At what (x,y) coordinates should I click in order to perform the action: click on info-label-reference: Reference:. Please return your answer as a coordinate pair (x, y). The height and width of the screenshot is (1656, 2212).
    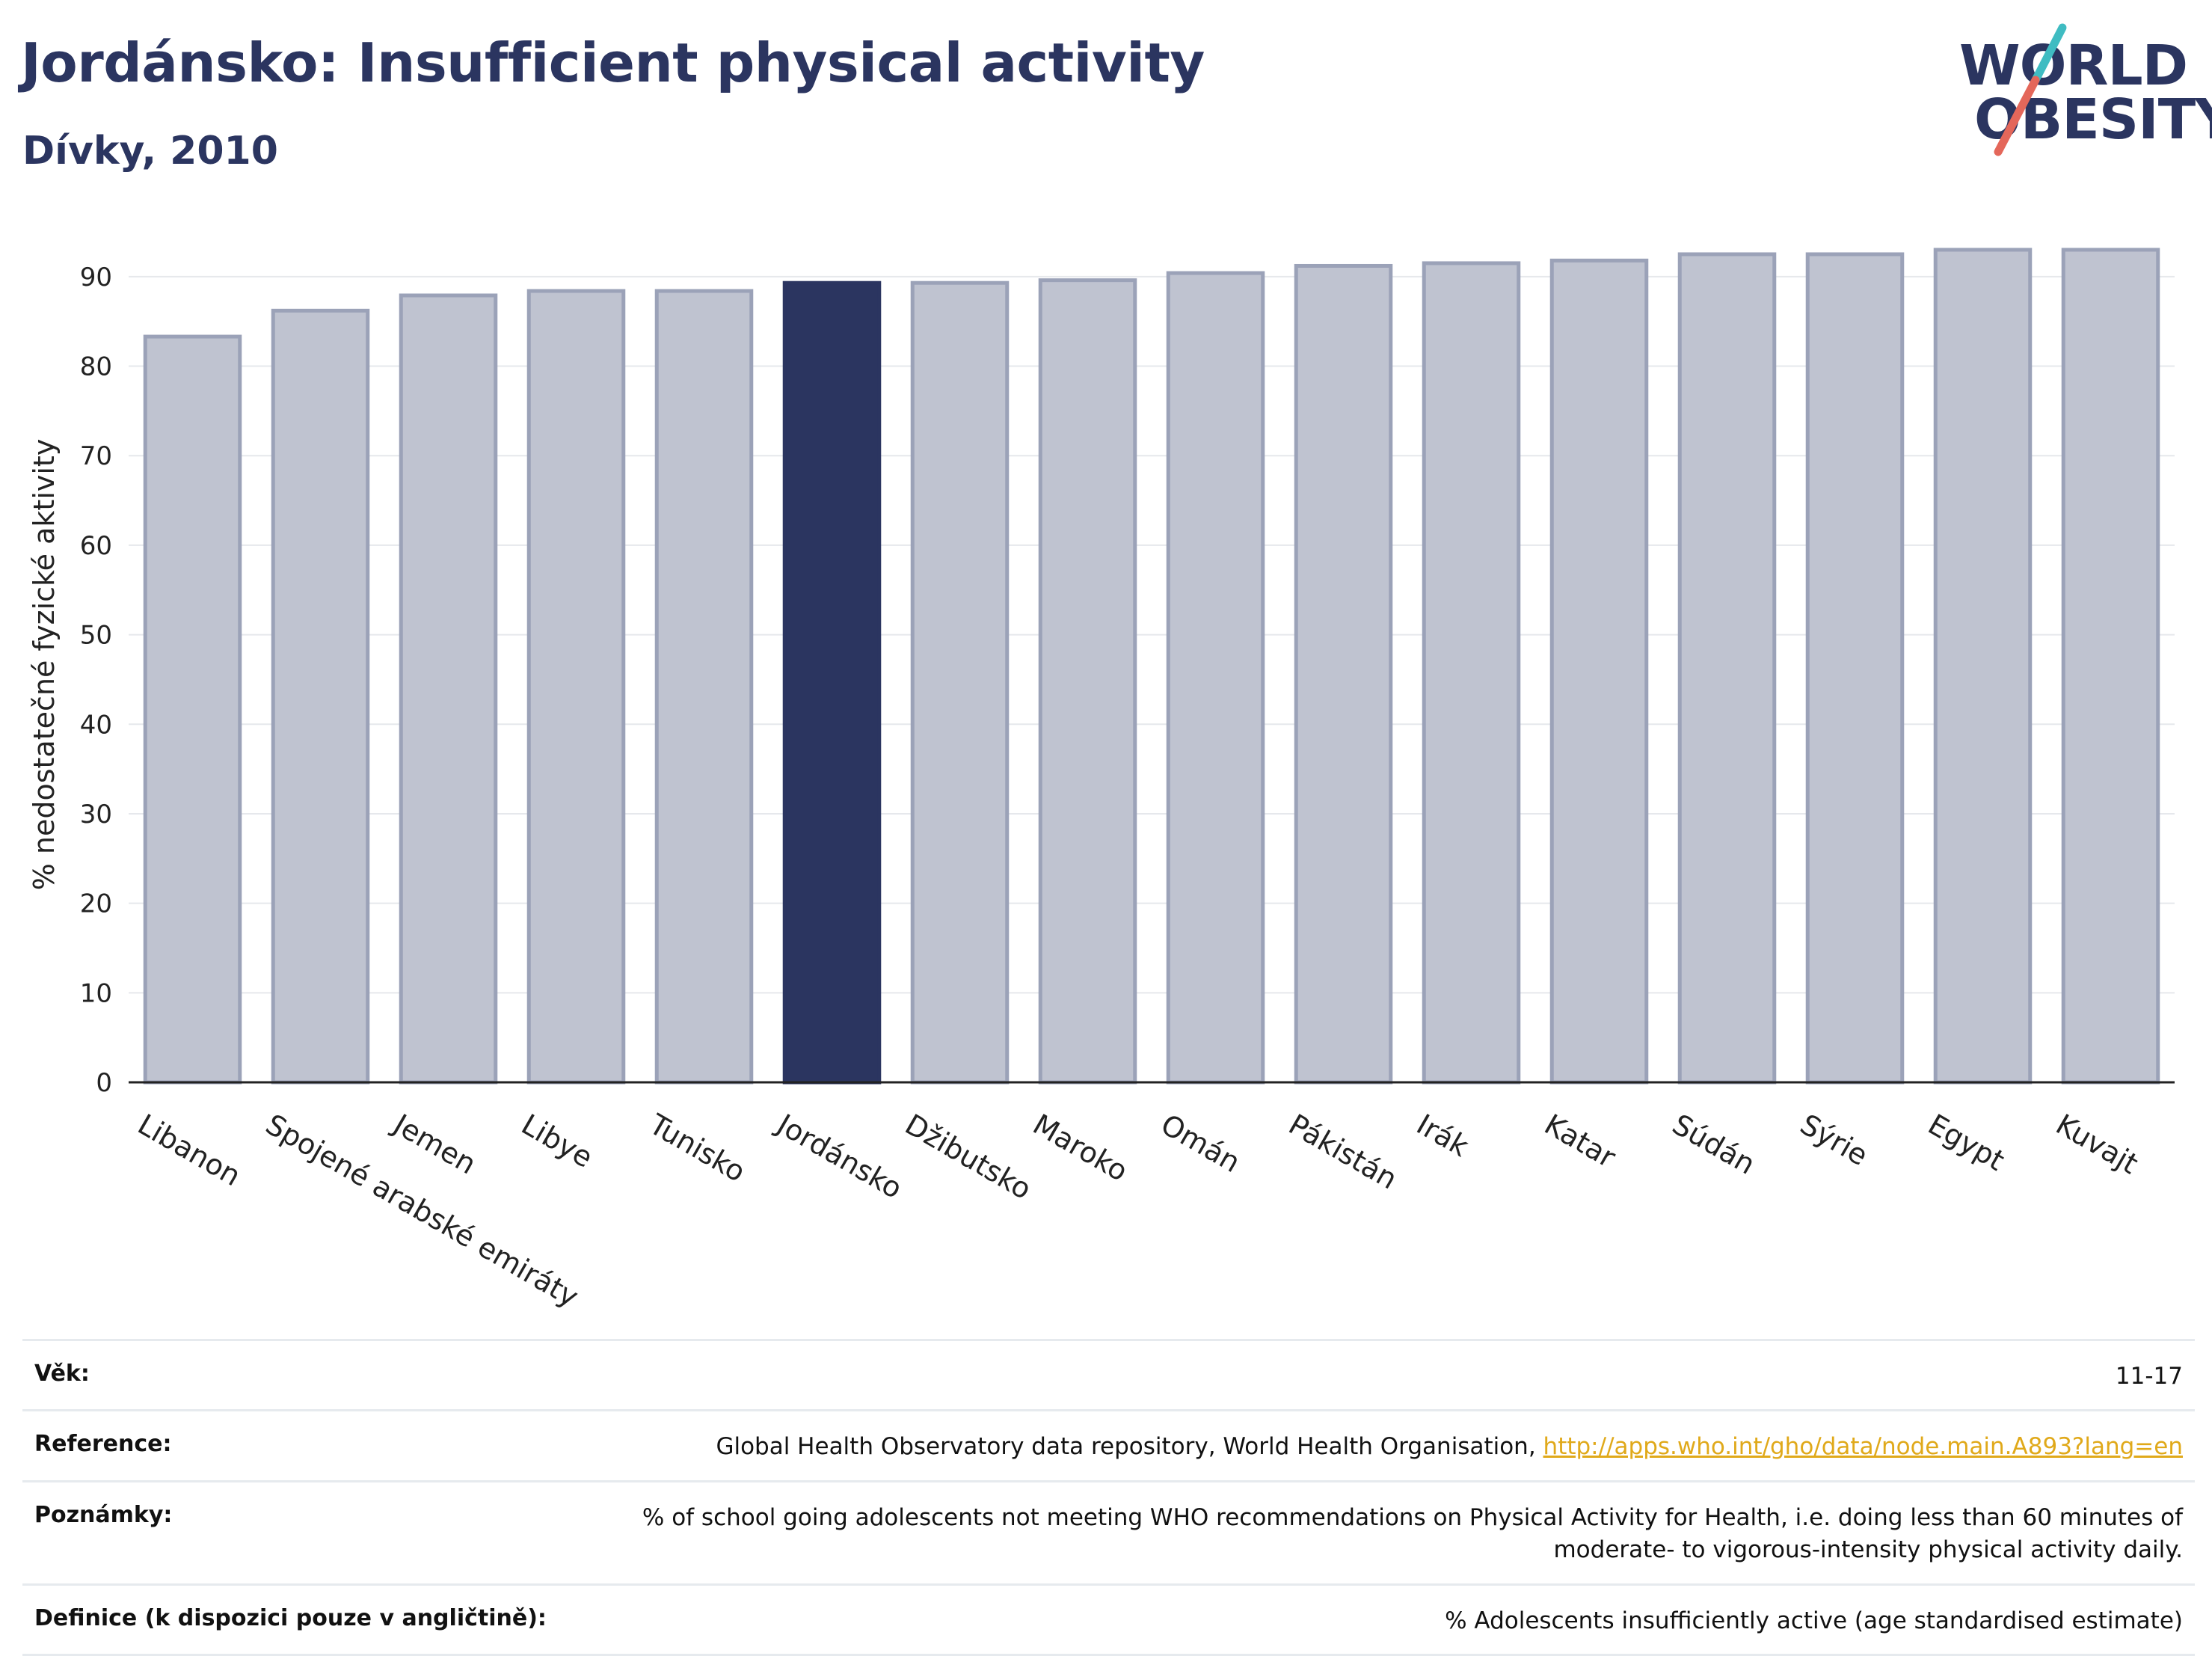
    Looking at the image, I should click on (103, 1444).